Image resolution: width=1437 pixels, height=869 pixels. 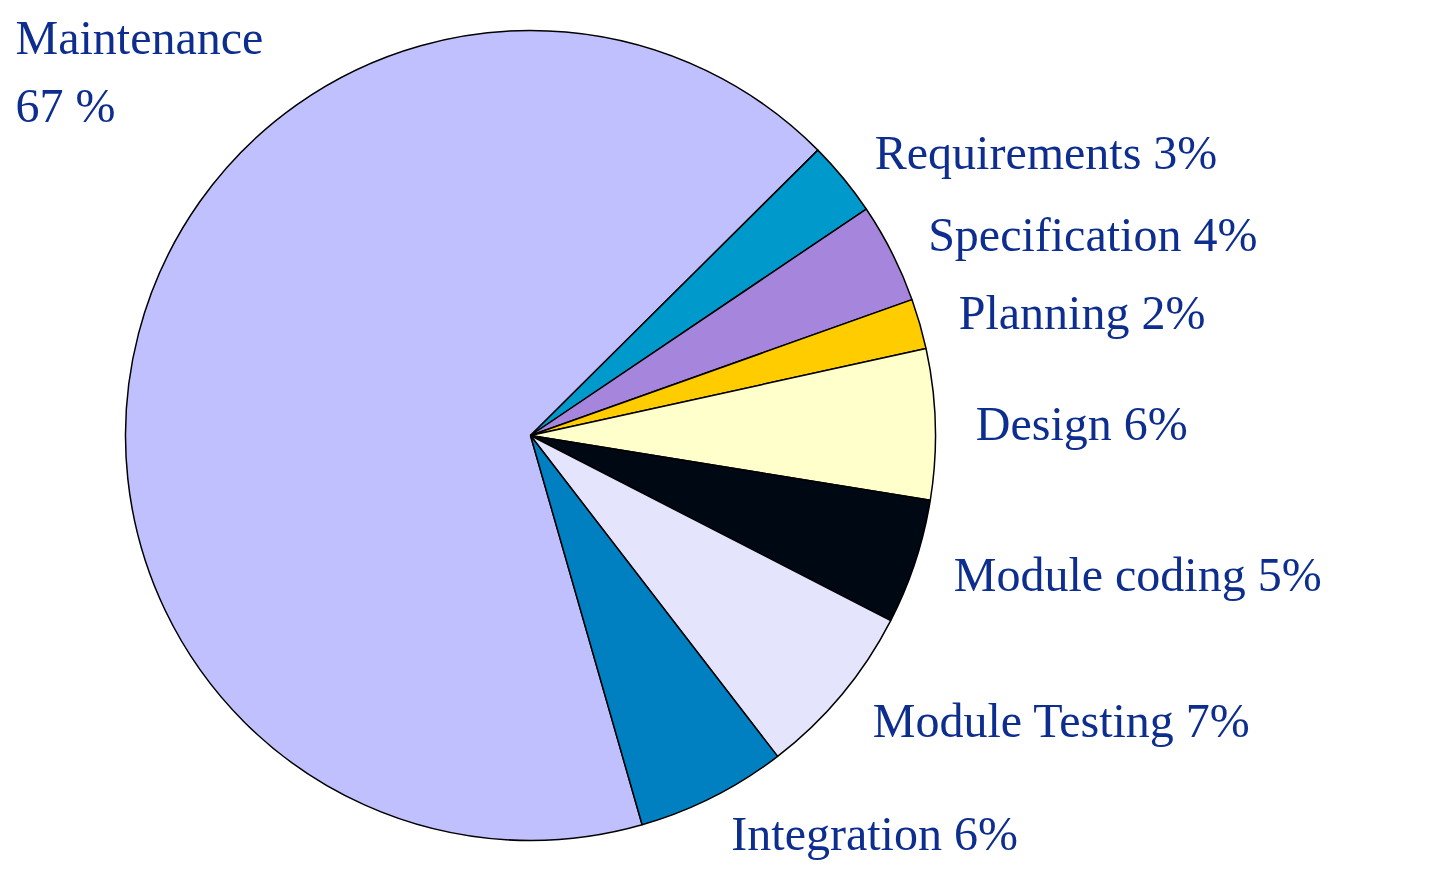 I want to click on slice-label: Maintenance, so click(x=139, y=37).